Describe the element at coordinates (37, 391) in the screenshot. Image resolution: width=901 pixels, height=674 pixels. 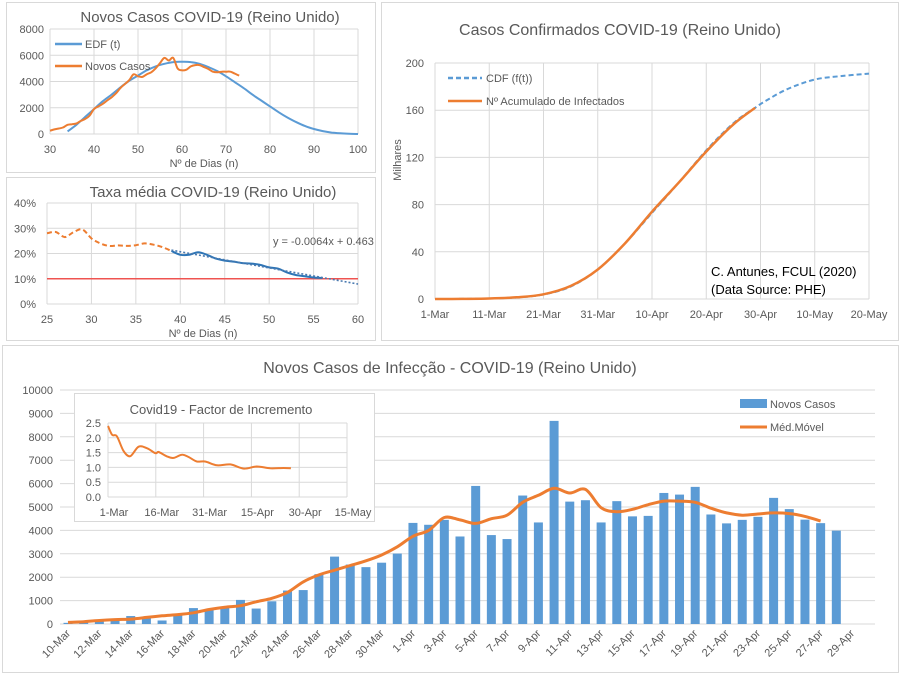
I see `y-tick-label: 10000` at that location.